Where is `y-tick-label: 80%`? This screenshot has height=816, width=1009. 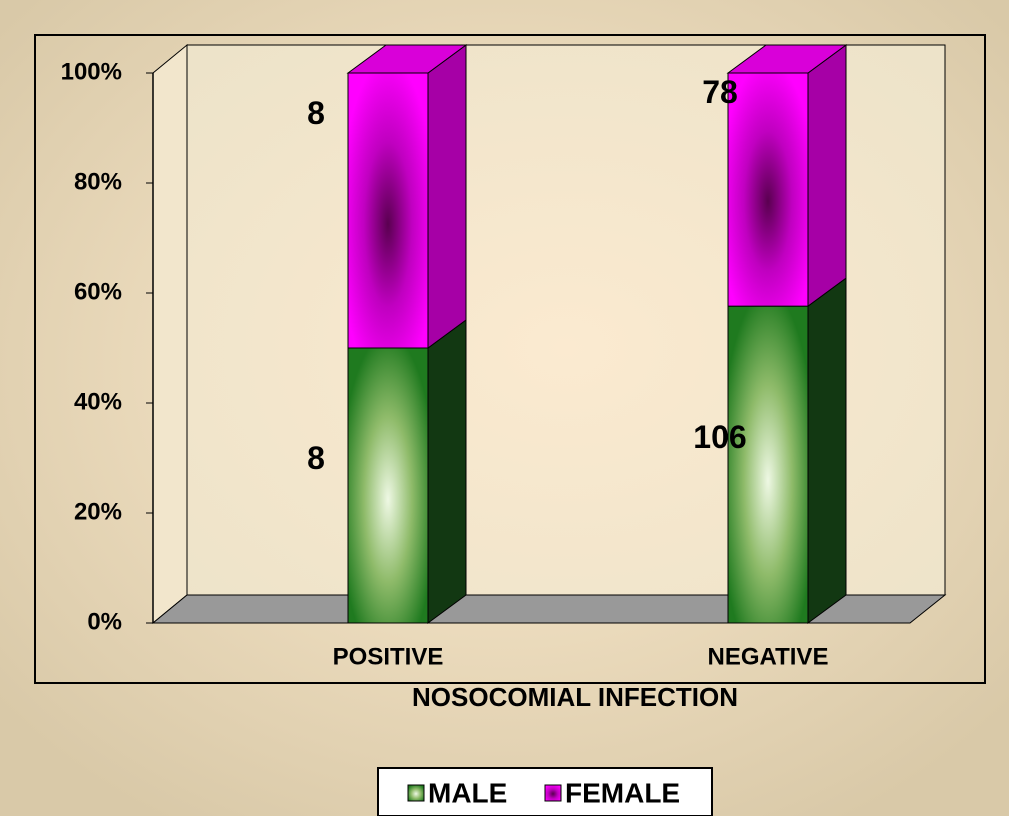 y-tick-label: 80% is located at coordinates (98, 181).